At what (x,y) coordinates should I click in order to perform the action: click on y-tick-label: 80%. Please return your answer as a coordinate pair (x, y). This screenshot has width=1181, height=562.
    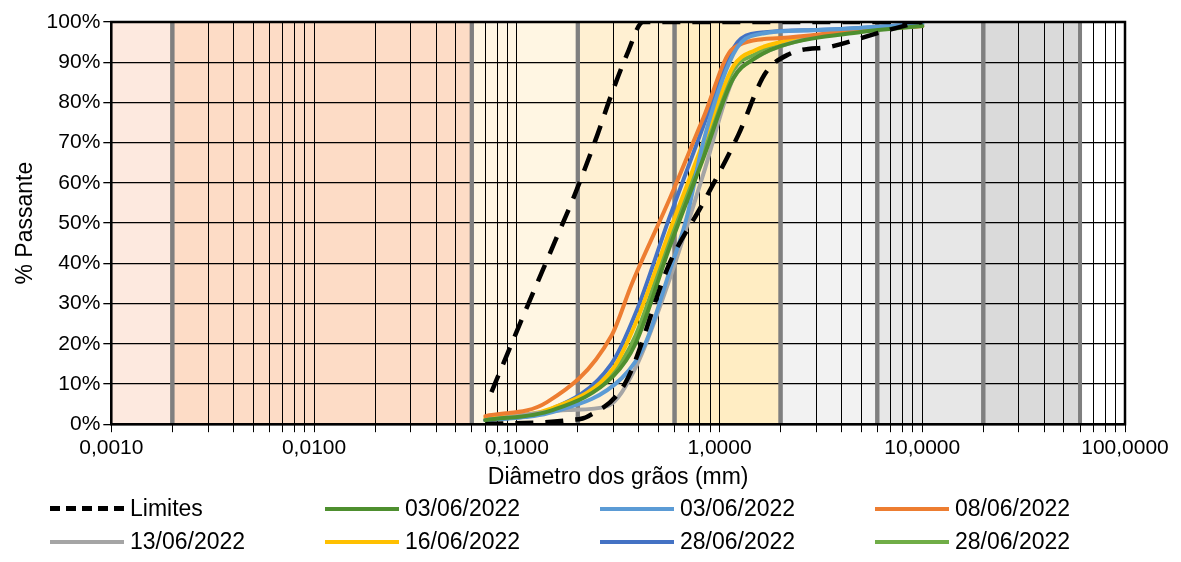
    Looking at the image, I should click on (79, 101).